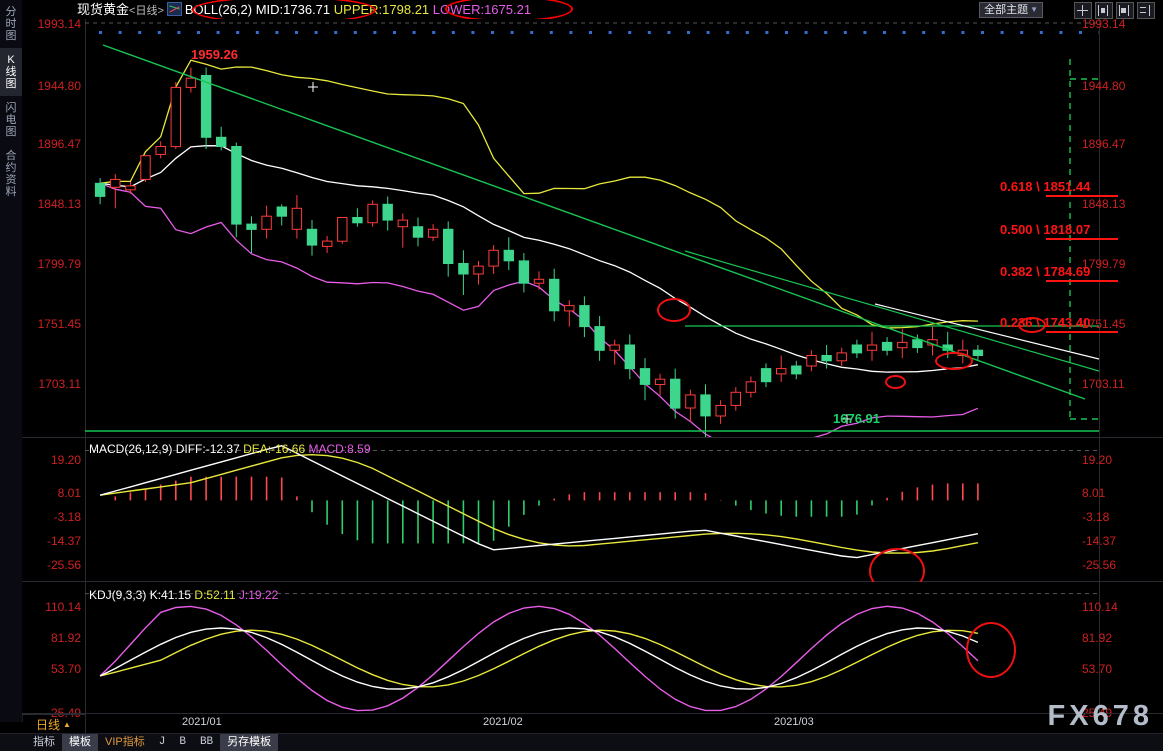  I want to click on boll-upper-value: UPPER:1798.21, so click(381, 9).